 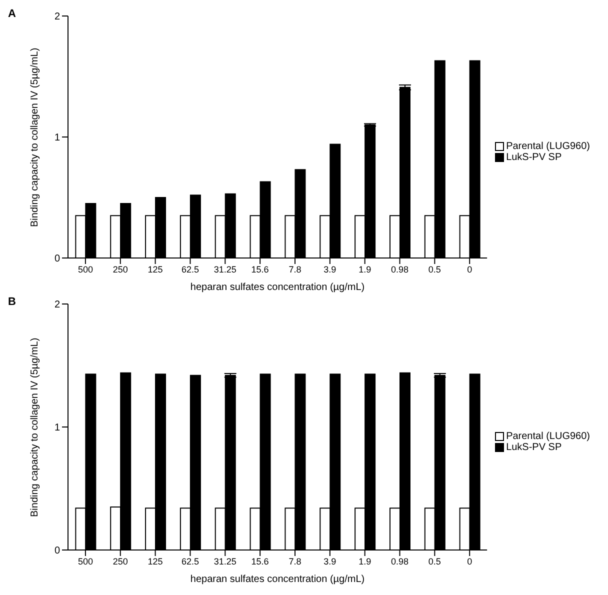 What do you see at coordinates (12, 14) in the screenshot?
I see `chart-title: A` at bounding box center [12, 14].